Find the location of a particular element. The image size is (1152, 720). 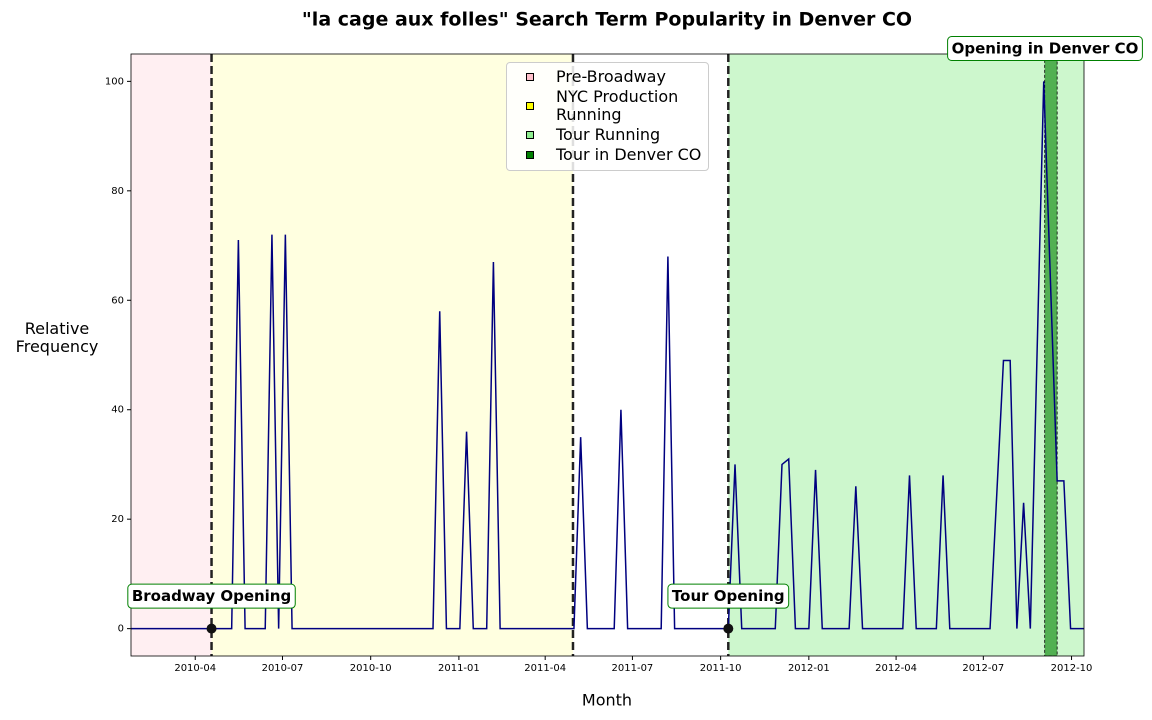

legend-entry: Pre-Broadway is located at coordinates (607, 77).